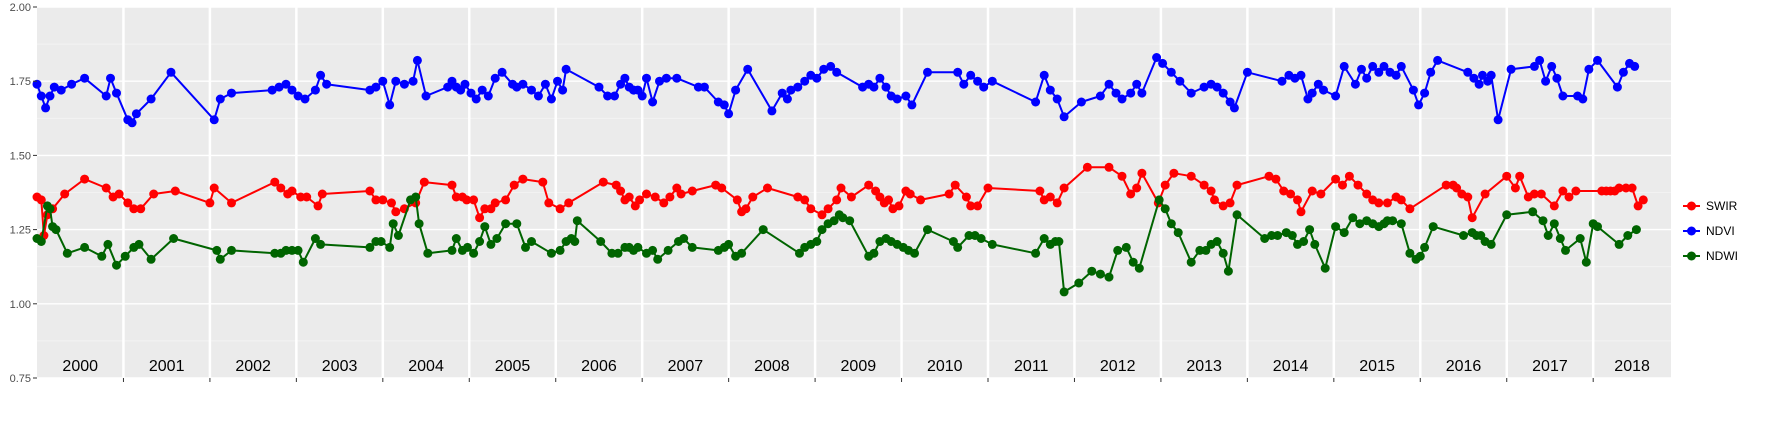 This screenshot has width=1773, height=442. I want to click on year-label: 2011, so click(1031, 366).